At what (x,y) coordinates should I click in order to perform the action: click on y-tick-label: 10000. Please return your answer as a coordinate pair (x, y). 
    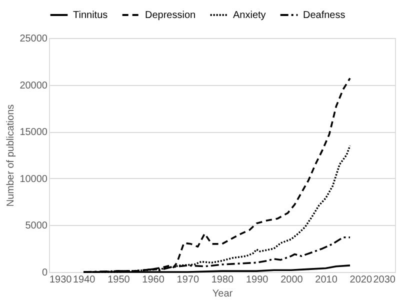
    Looking at the image, I should click on (34, 179).